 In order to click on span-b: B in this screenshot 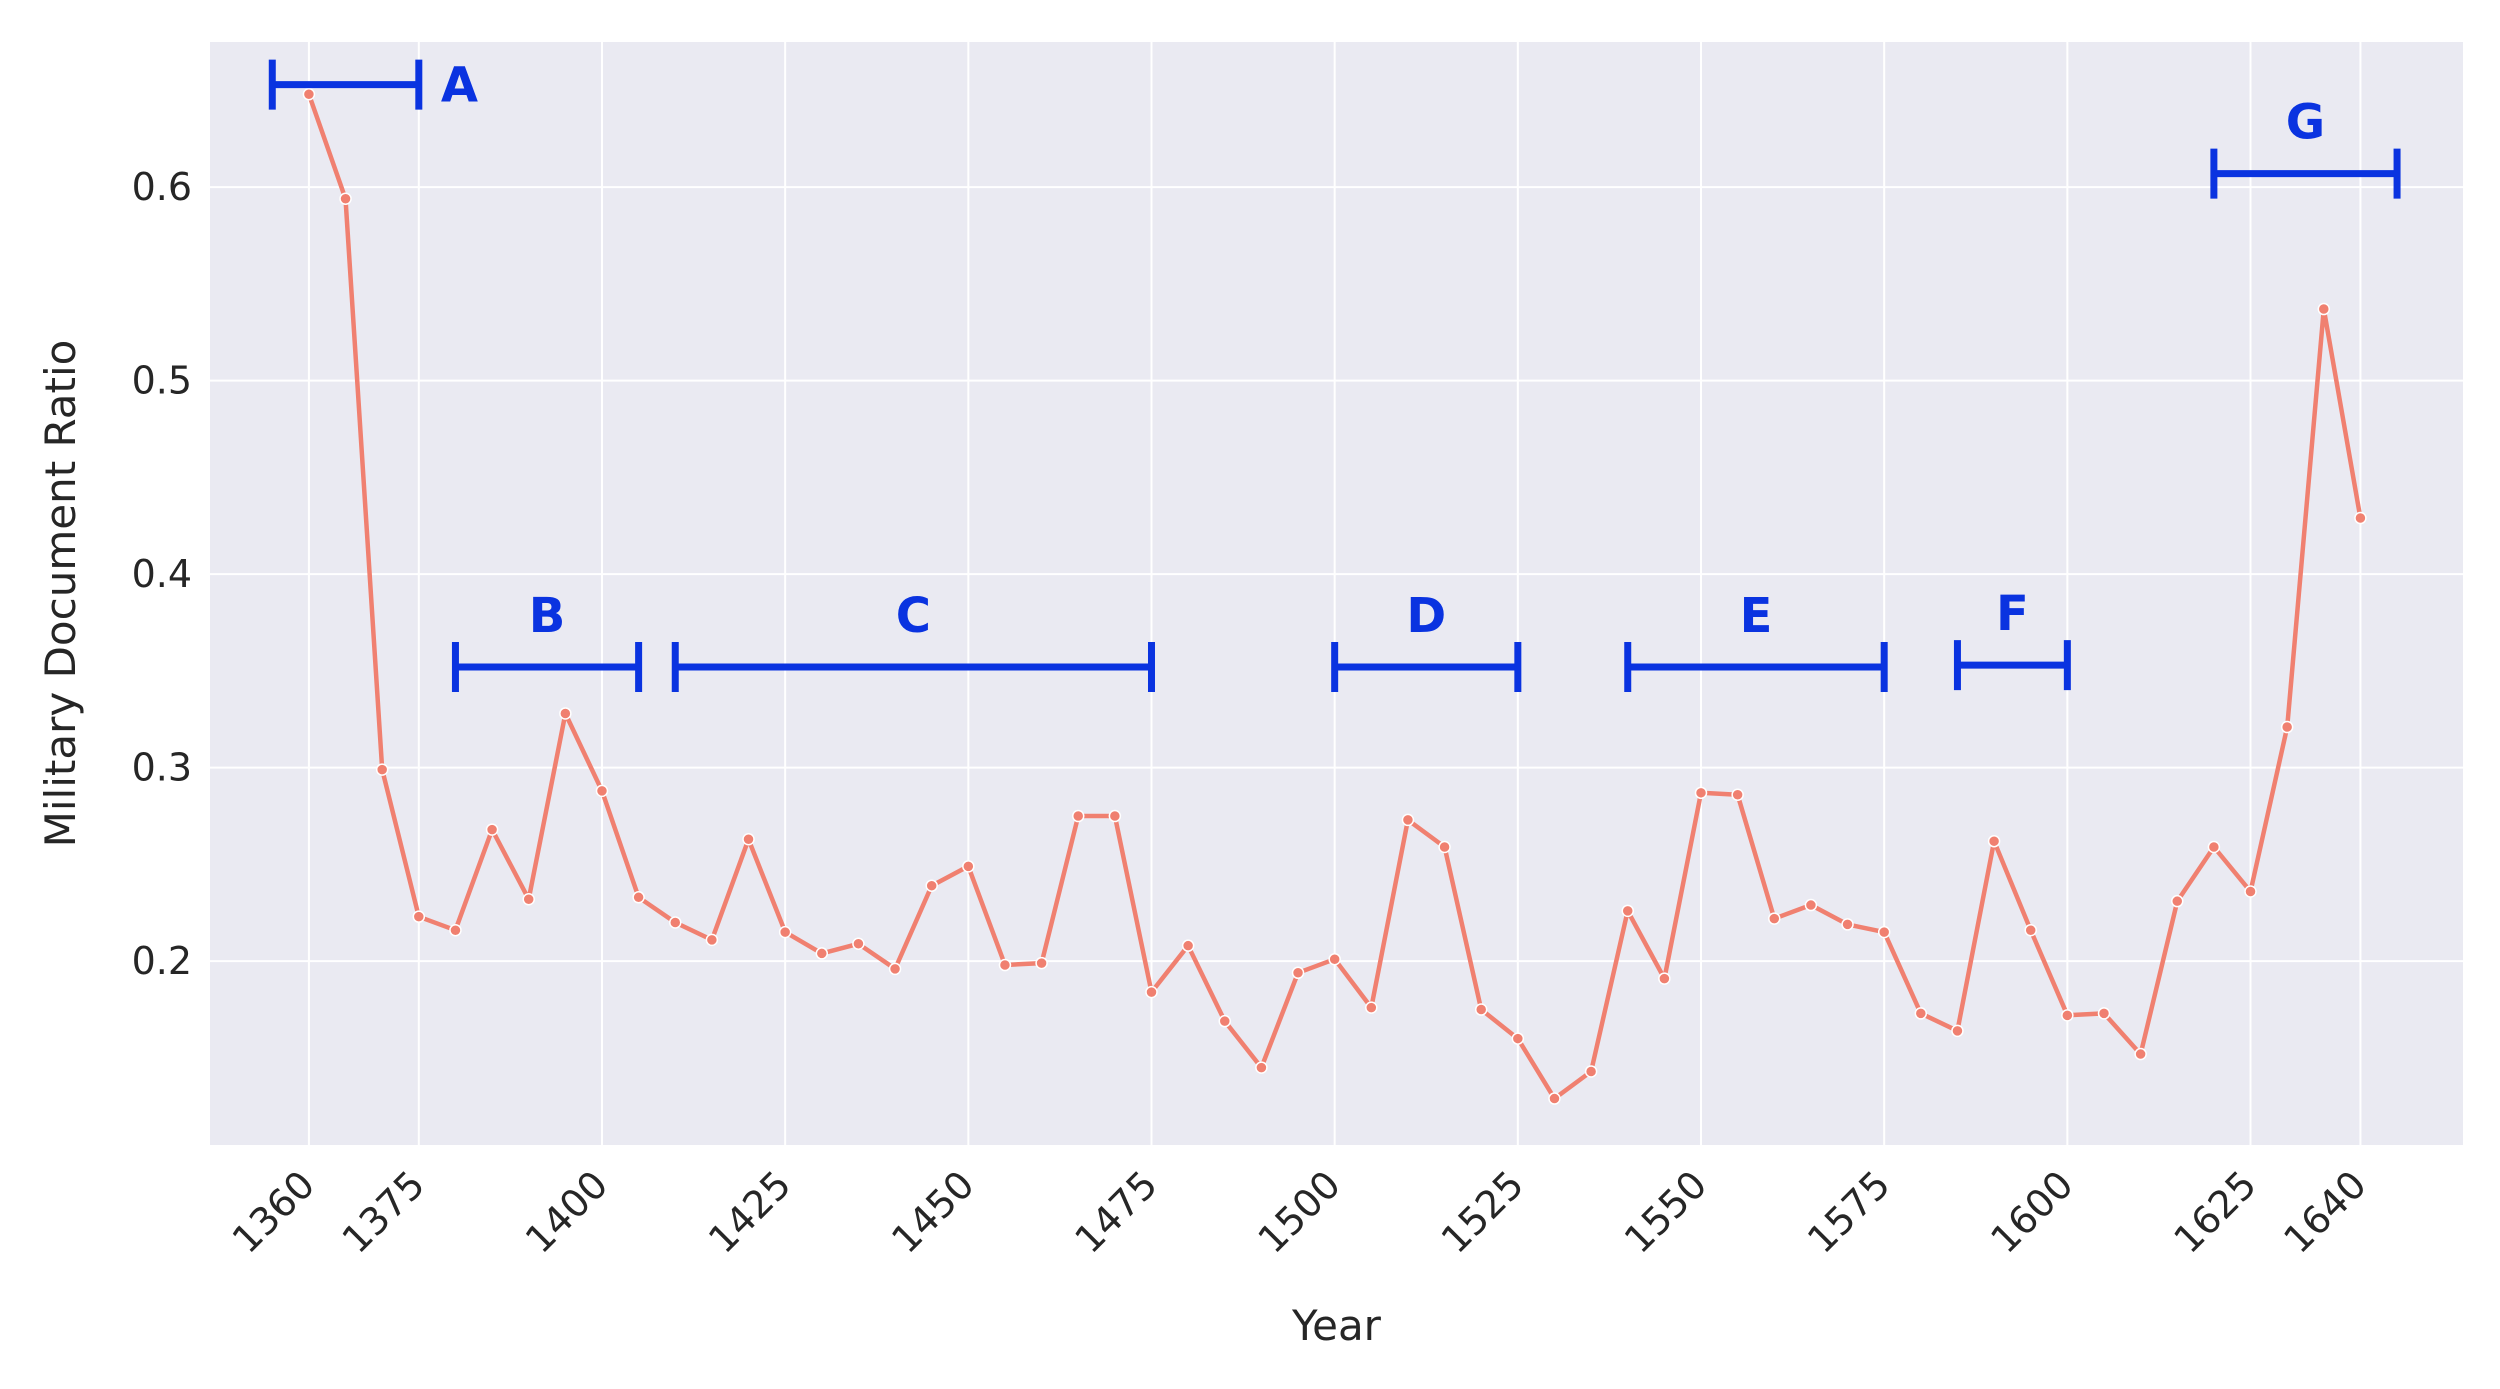, I will do `click(547, 640)`.